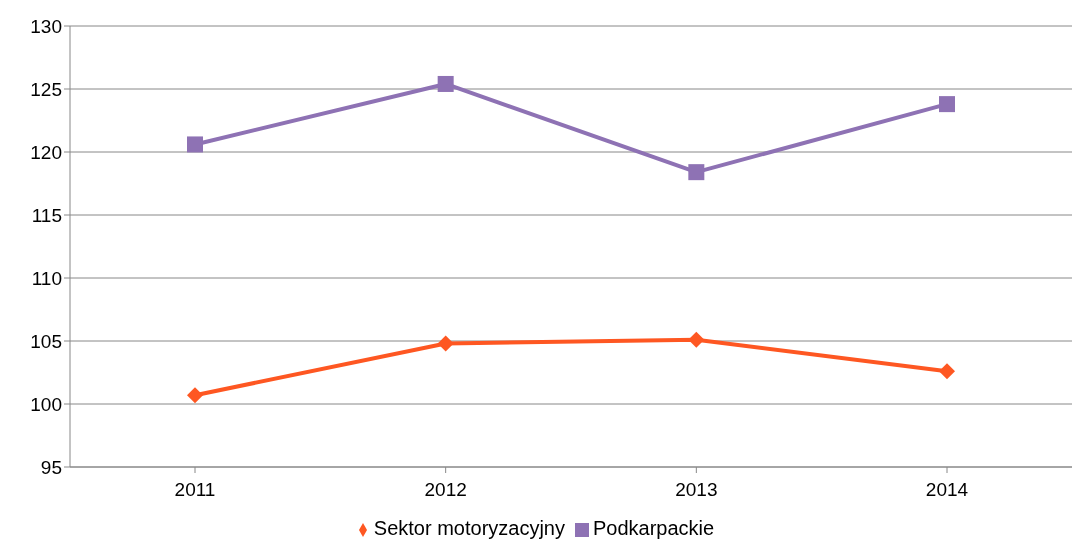  Describe the element at coordinates (46, 89) in the screenshot. I see `y-tick-label: 125` at that location.